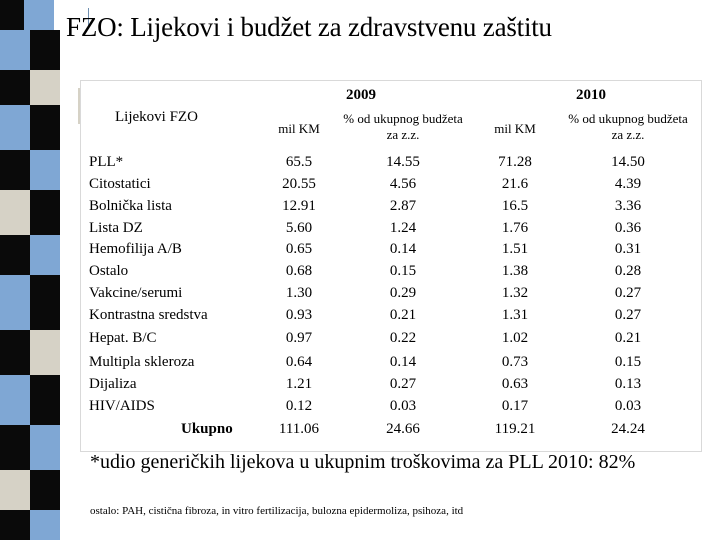 This screenshot has width=720, height=540. Describe the element at coordinates (403, 126) in the screenshot. I see `sub-header-percent-2009: % od ukupnog budžeta za z.z.` at that location.